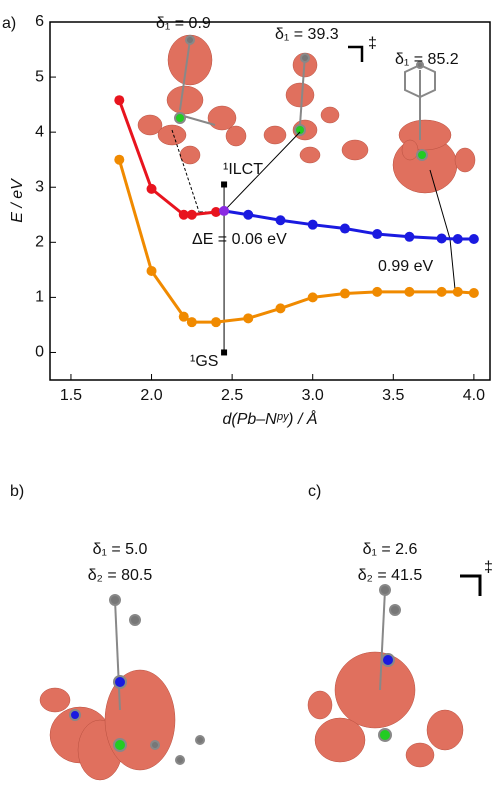 The image size is (495, 790). I want to click on y-tick-label: 5, so click(39, 76).